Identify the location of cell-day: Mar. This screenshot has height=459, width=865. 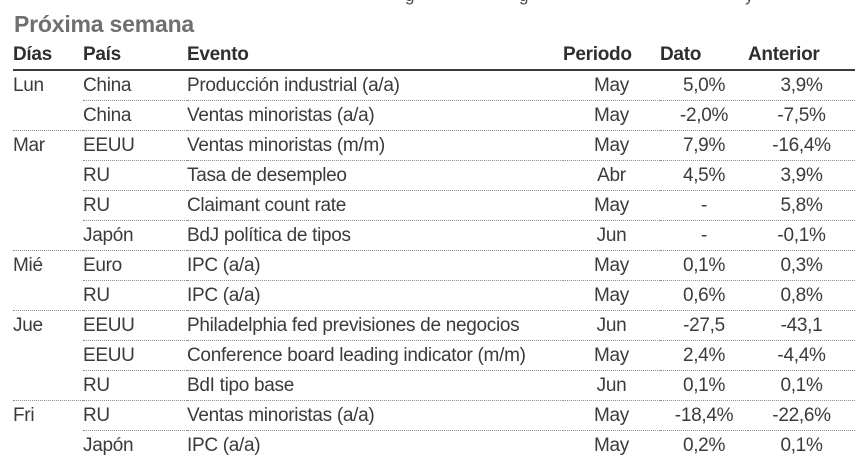
(48, 145).